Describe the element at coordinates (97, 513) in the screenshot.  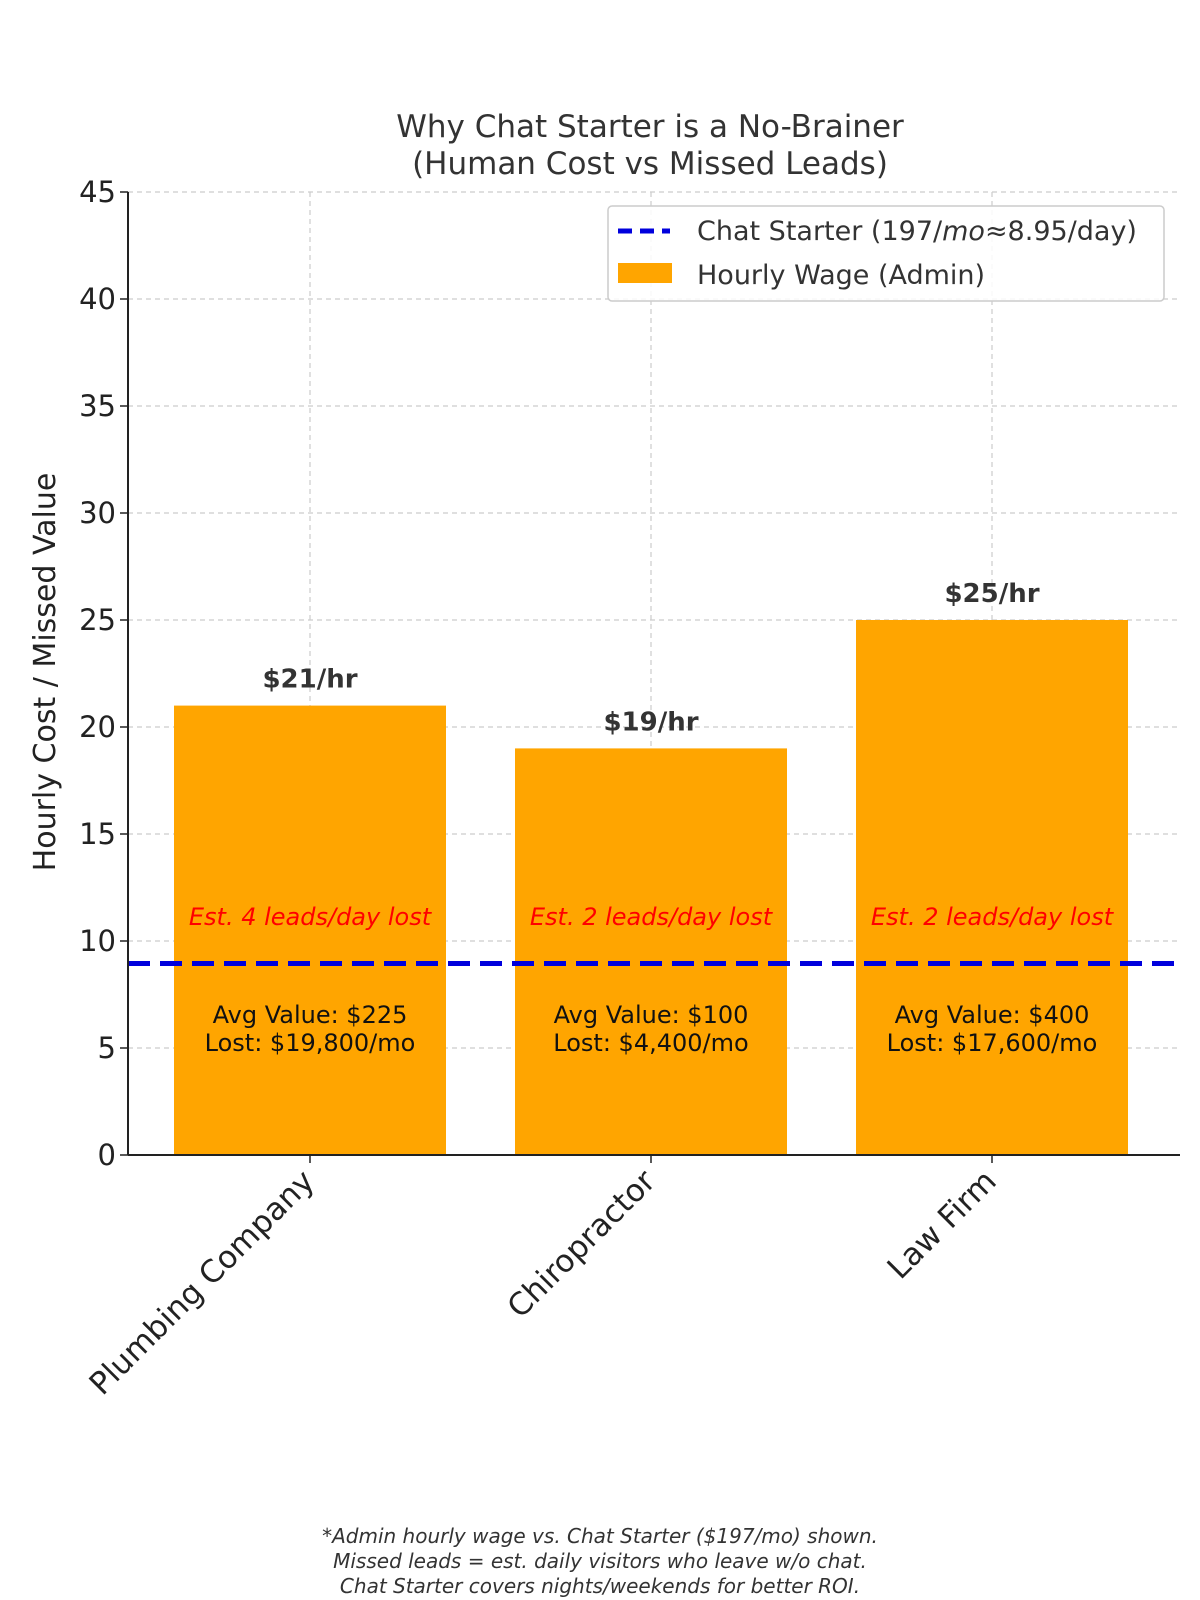
I see `y-tick-label: 30` at that location.